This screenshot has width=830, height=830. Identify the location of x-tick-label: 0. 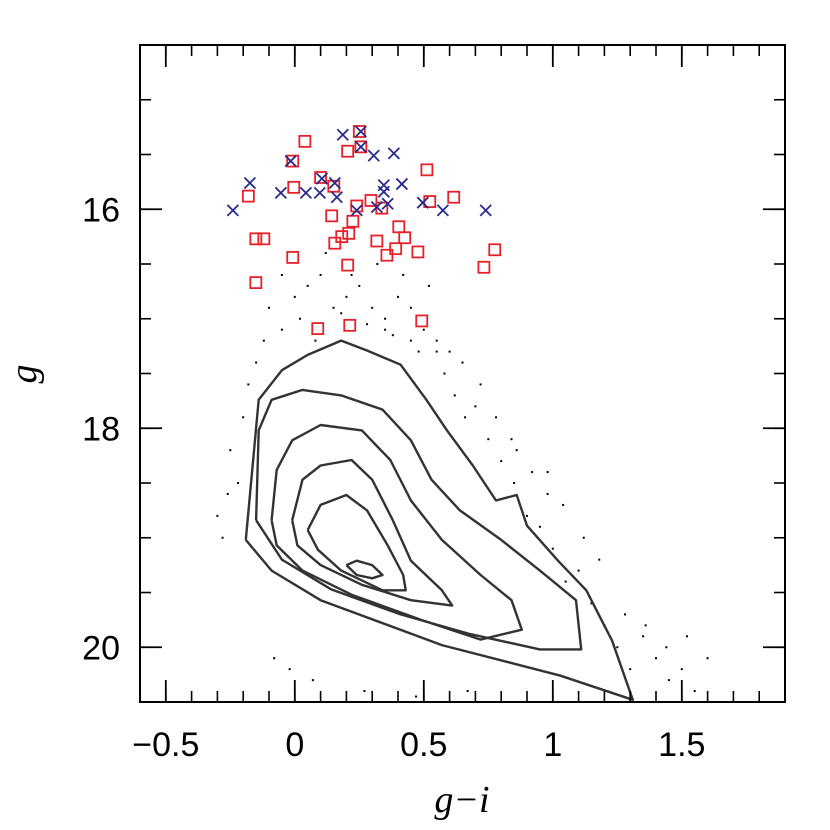
(294, 745).